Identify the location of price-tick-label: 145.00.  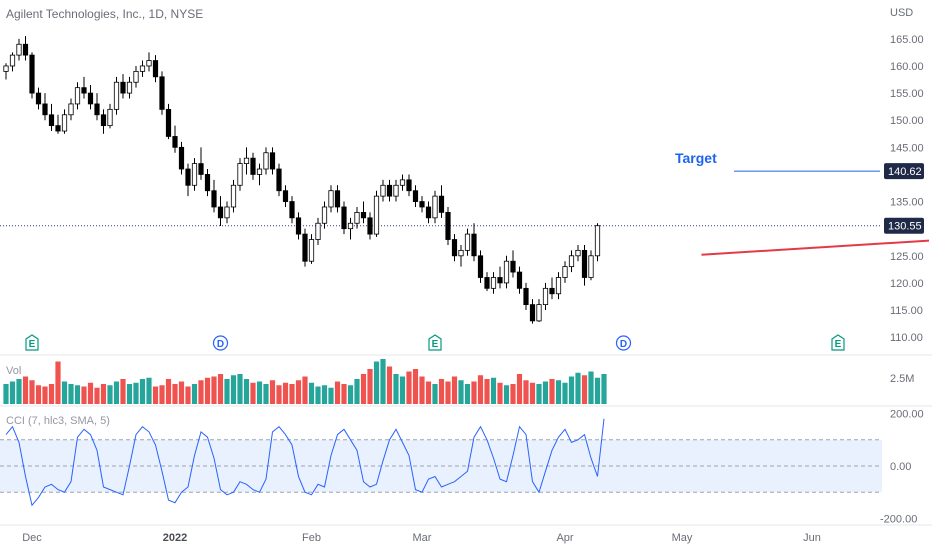
(907, 148).